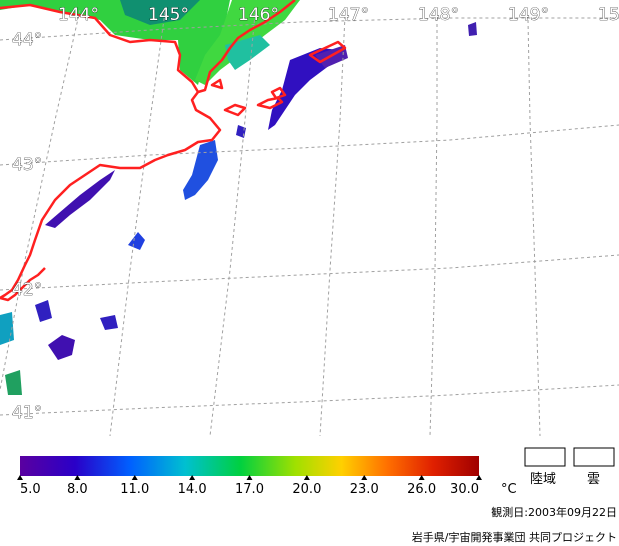 The width and height of the screenshot is (619, 546). I want to click on land-area-shiretoko-cool, so click(160, 12).